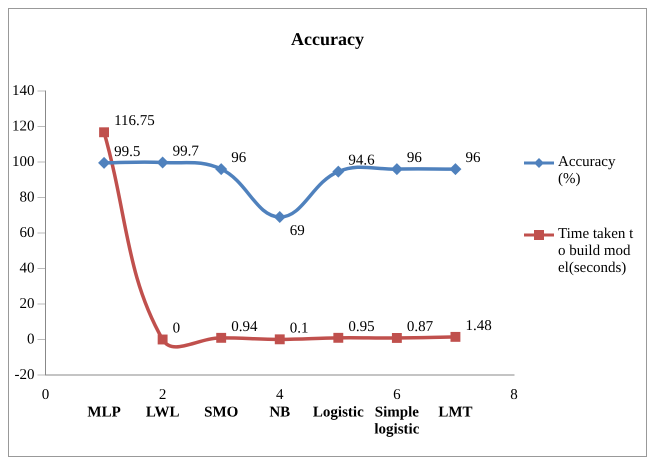 The height and width of the screenshot is (465, 655). What do you see at coordinates (596, 251) in the screenshot?
I see `legend-label: Time taken to build model(seconds)` at bounding box center [596, 251].